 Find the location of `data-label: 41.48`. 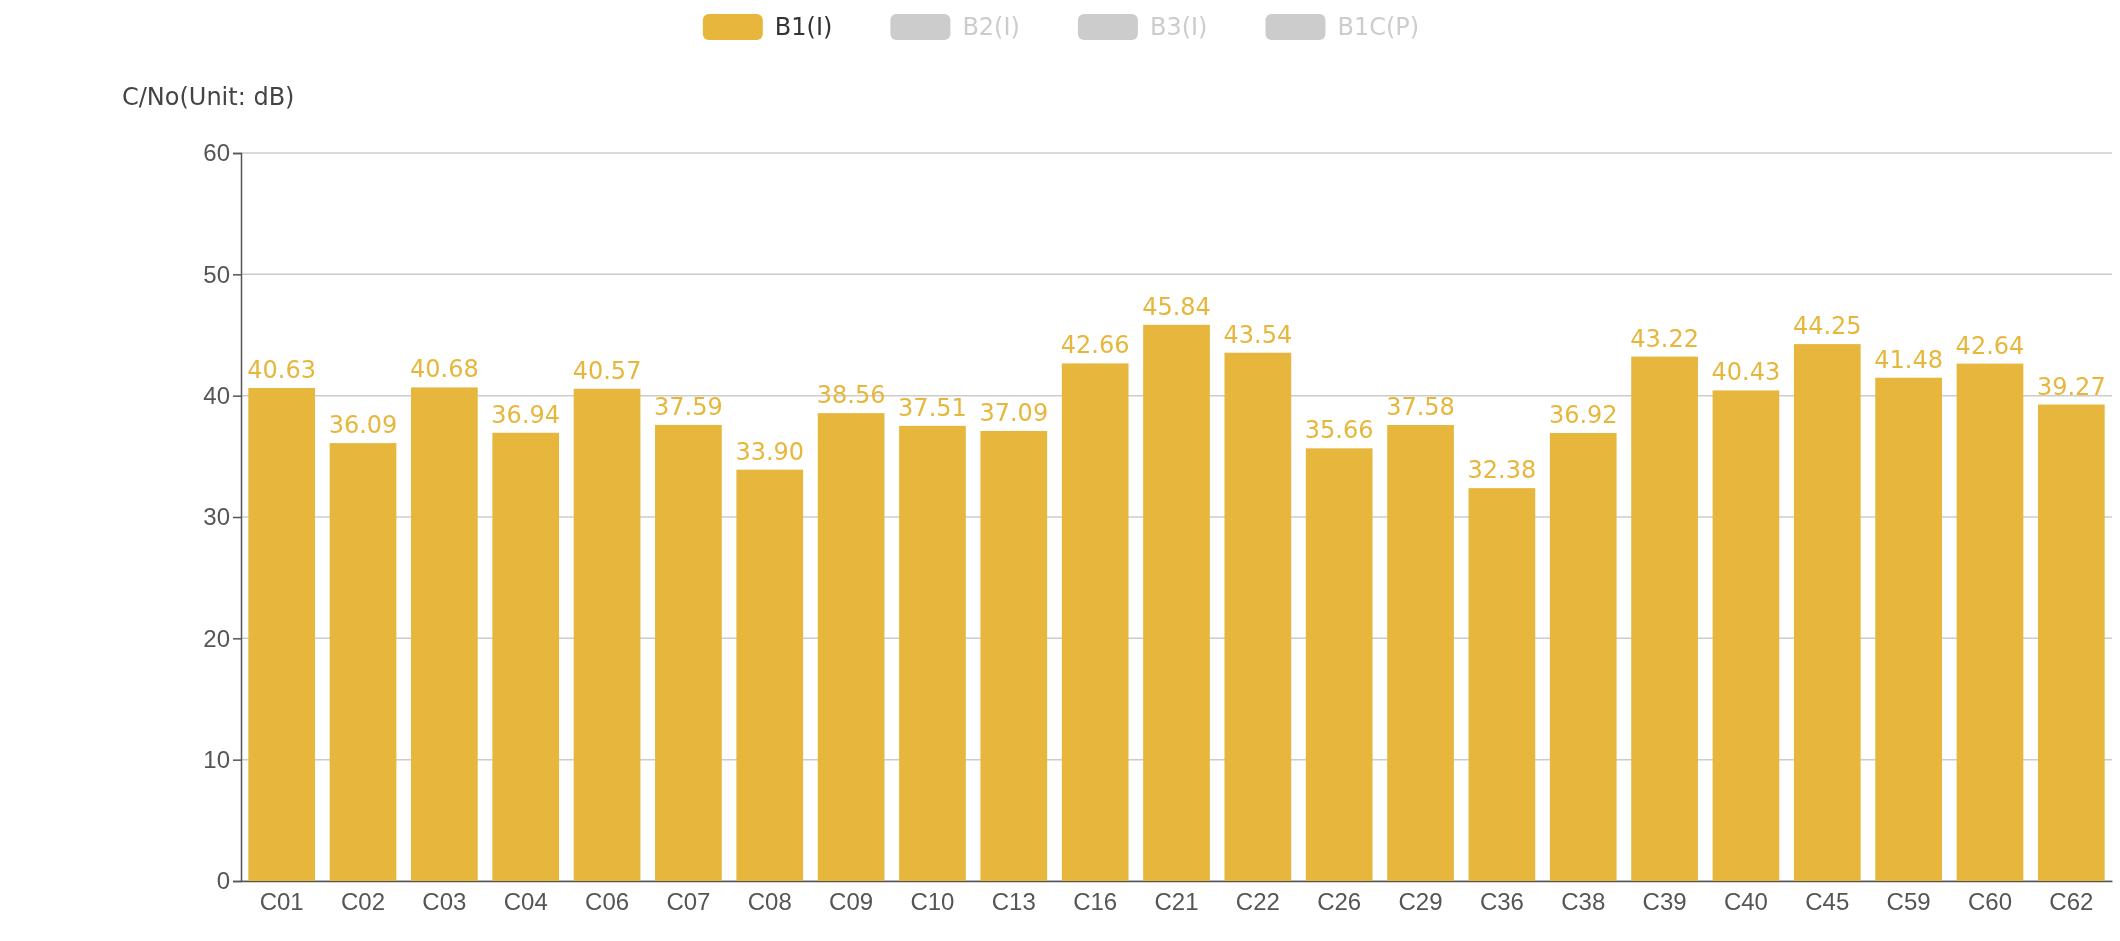

data-label: 41.48 is located at coordinates (1908, 359).